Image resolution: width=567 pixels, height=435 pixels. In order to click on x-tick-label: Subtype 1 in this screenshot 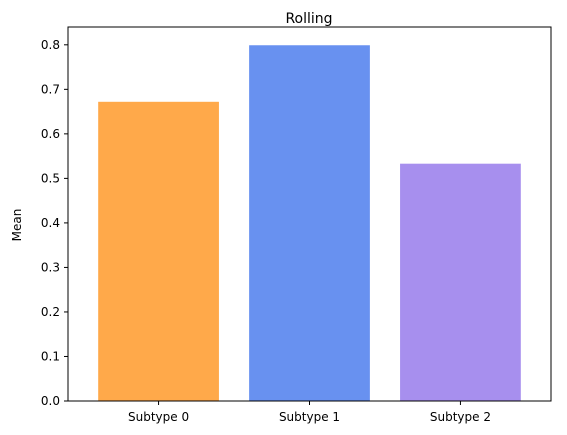, I will do `click(309, 417)`.